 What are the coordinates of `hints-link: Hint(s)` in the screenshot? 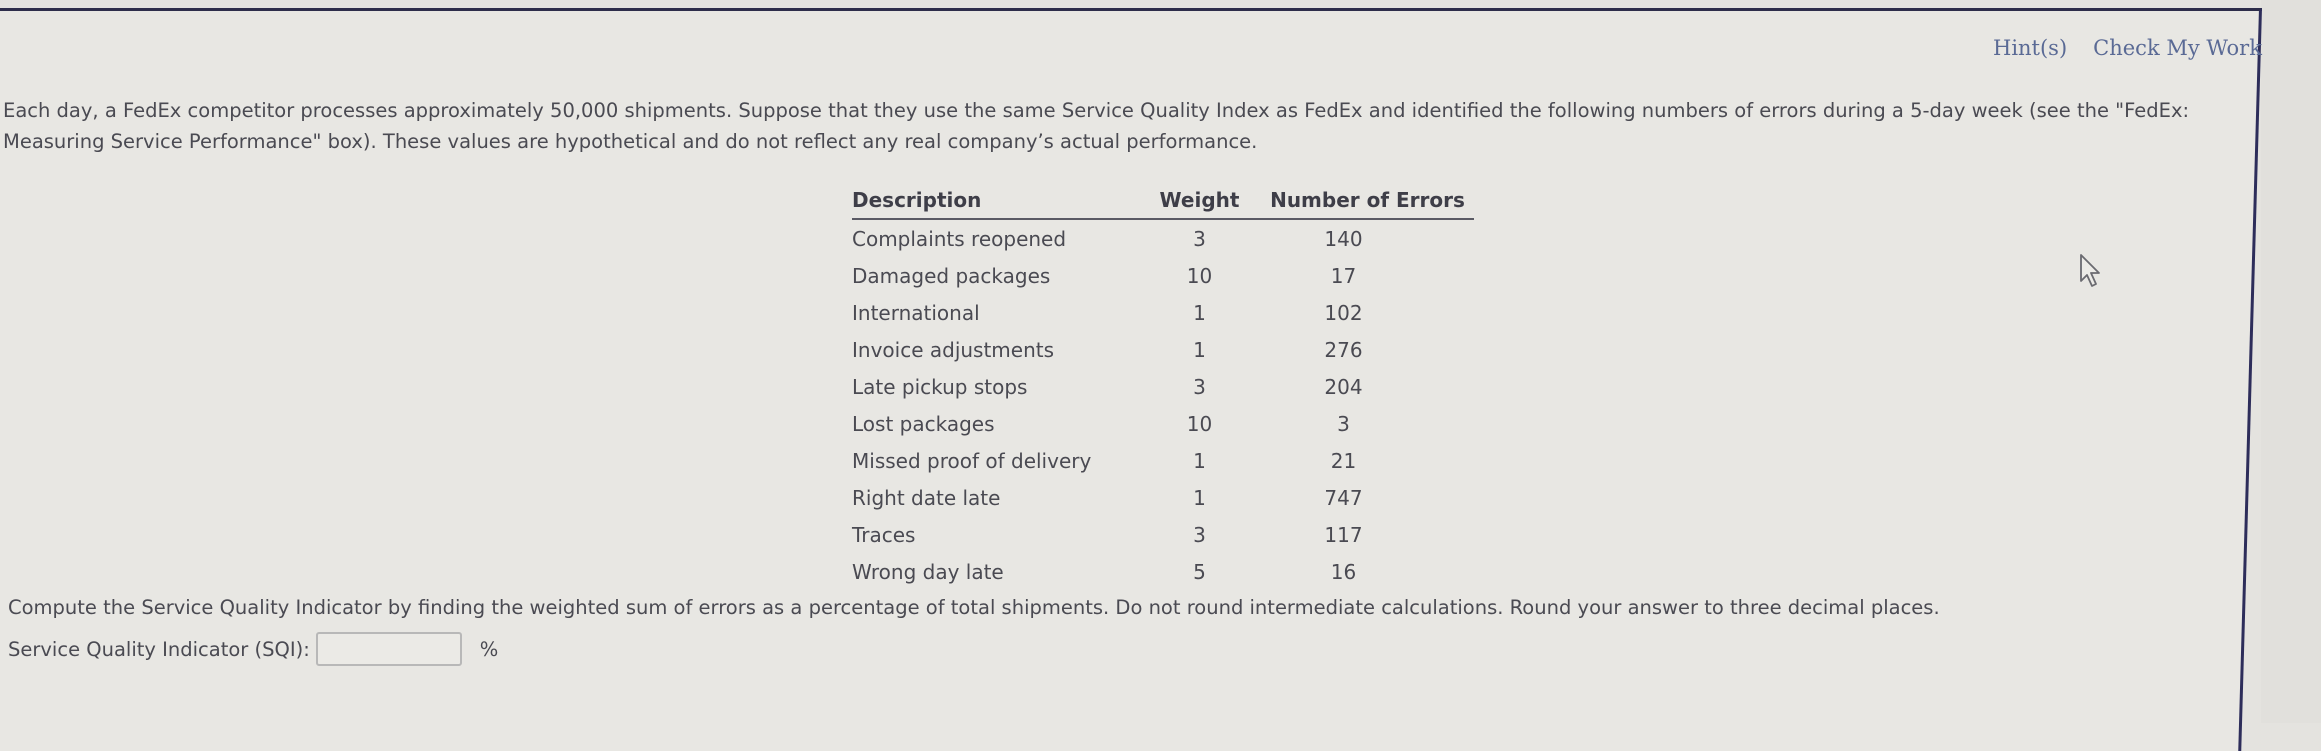 It's located at (2030, 48).